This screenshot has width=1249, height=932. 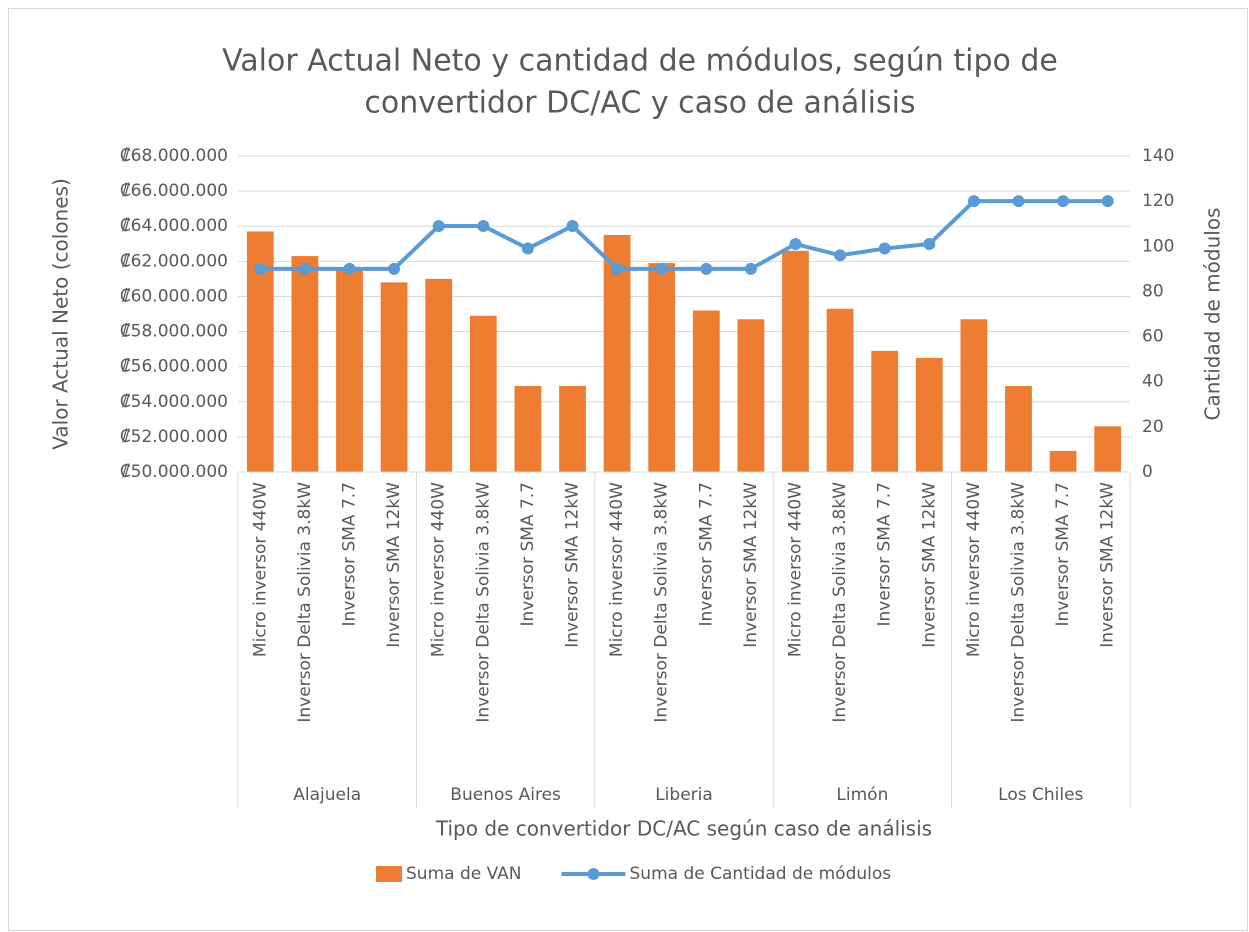 I want to click on y2-tick-label: 20, so click(x=1153, y=427).